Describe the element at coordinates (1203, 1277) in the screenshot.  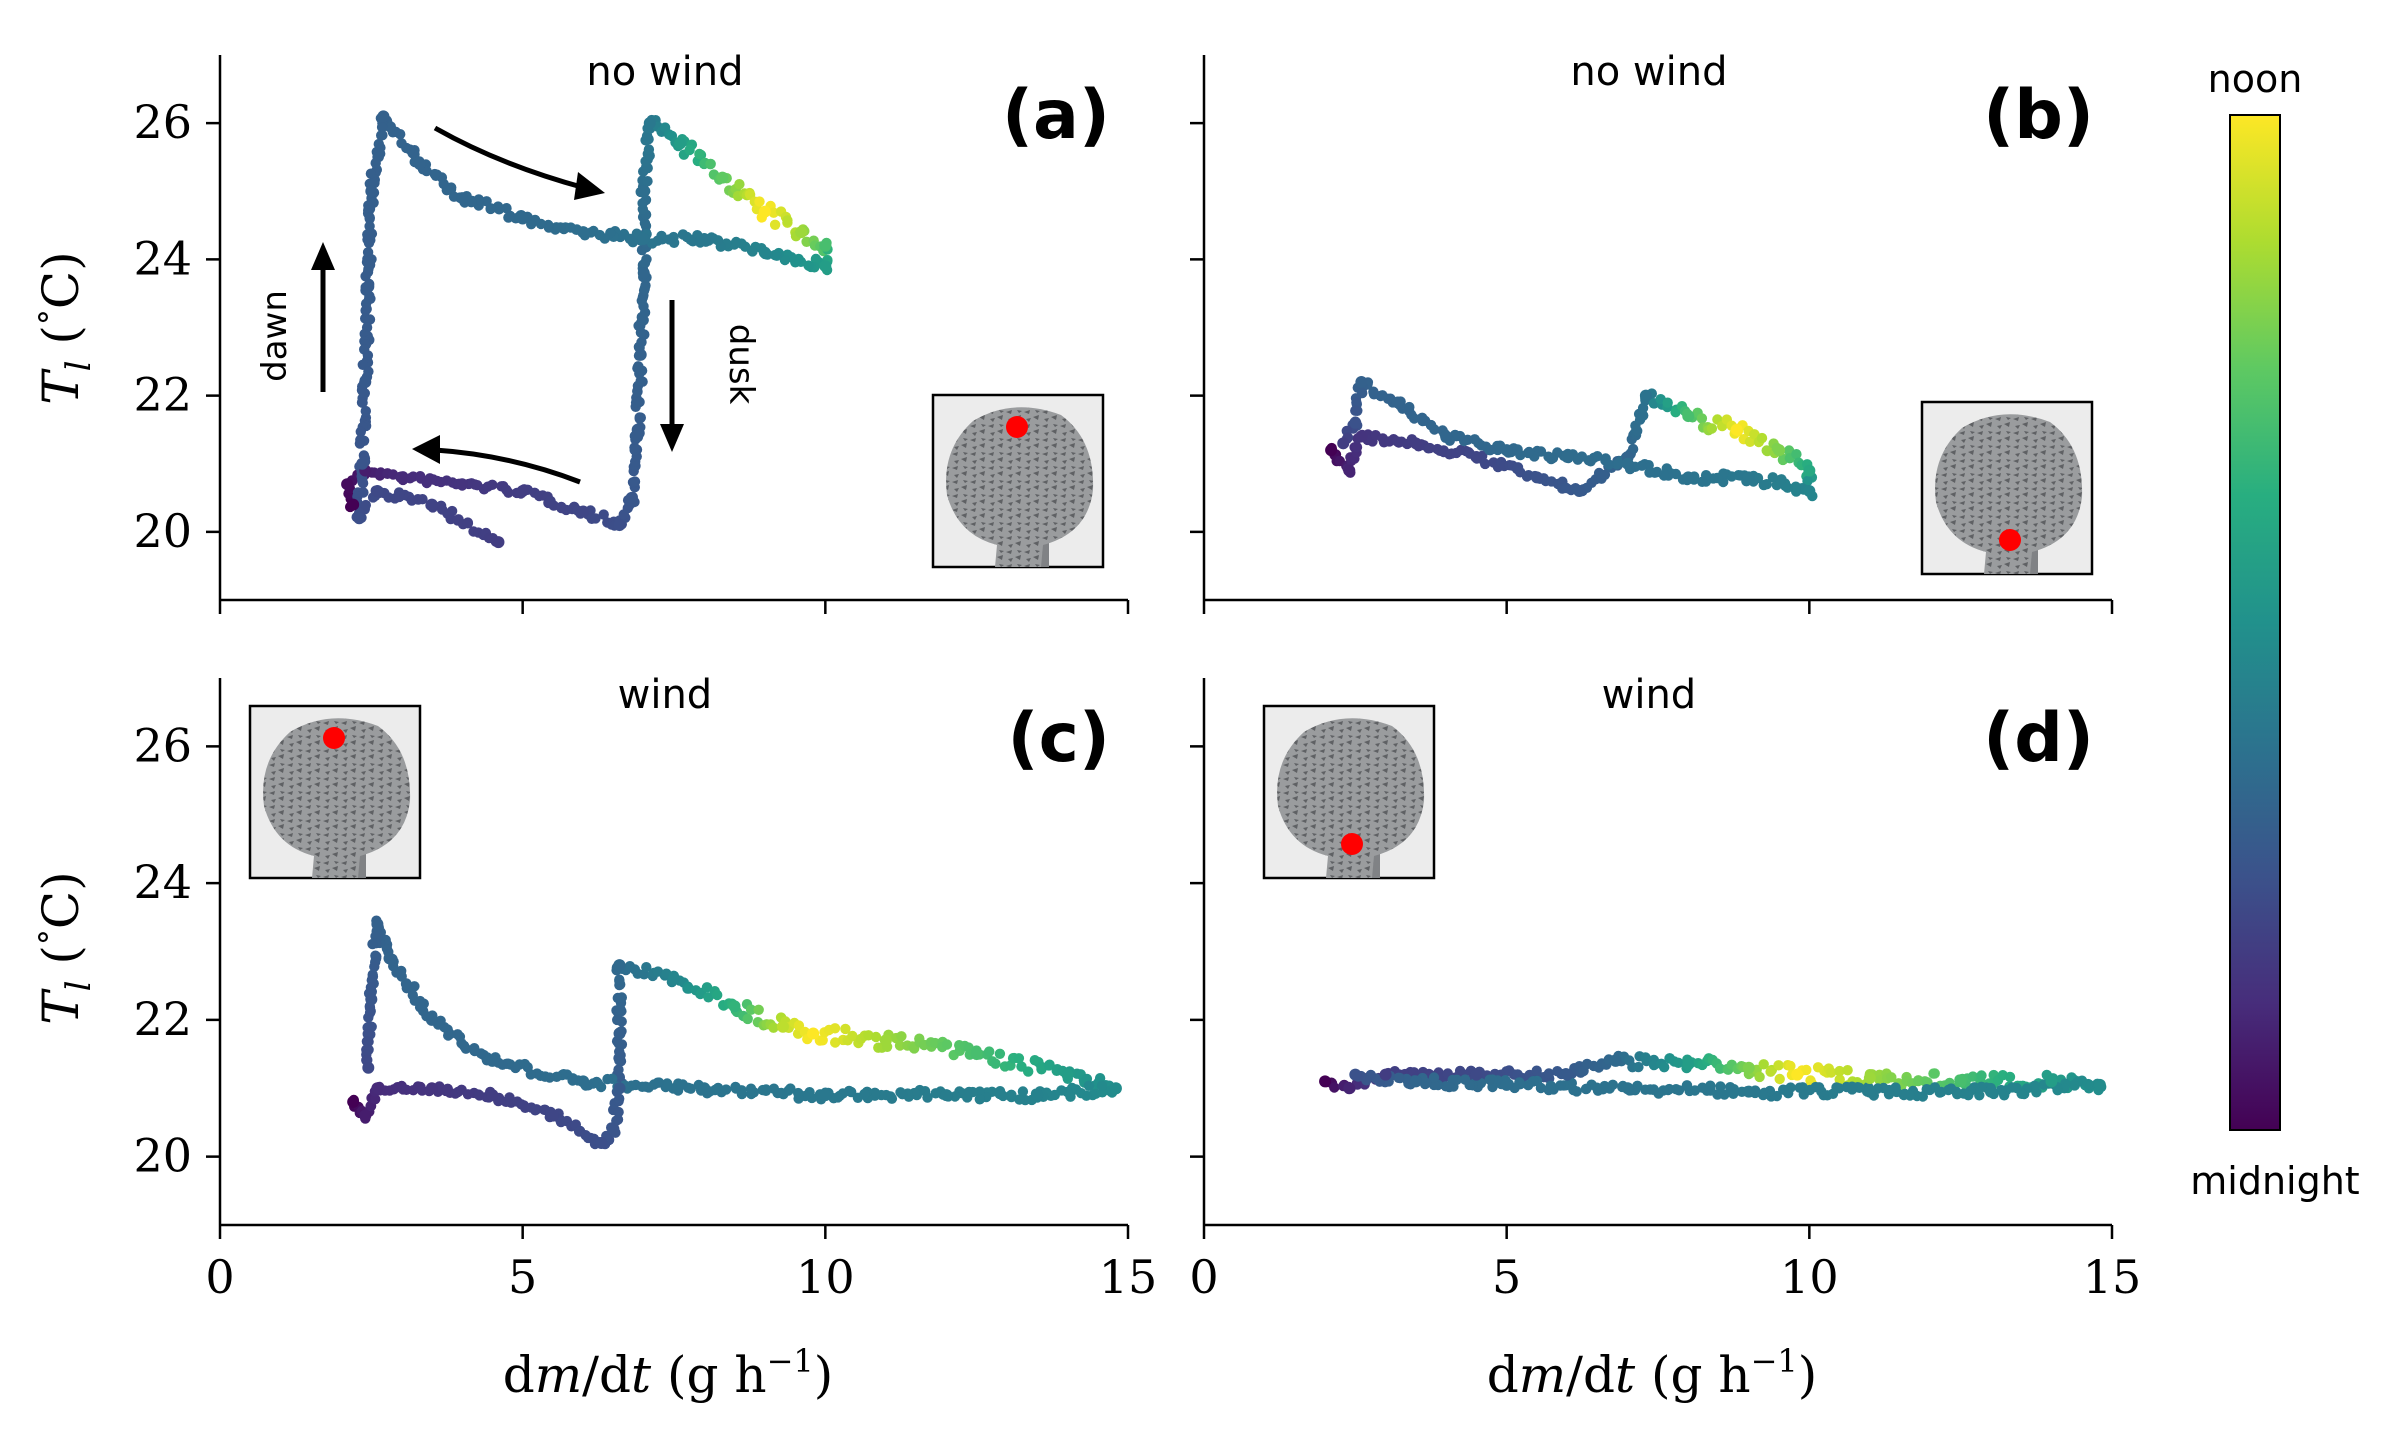
I see `x-tick-label: 0` at that location.